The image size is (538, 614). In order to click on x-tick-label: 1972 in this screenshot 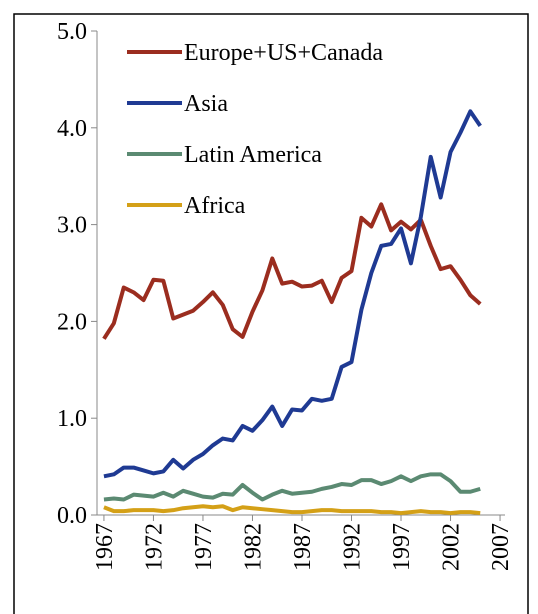, I will do `click(154, 547)`.